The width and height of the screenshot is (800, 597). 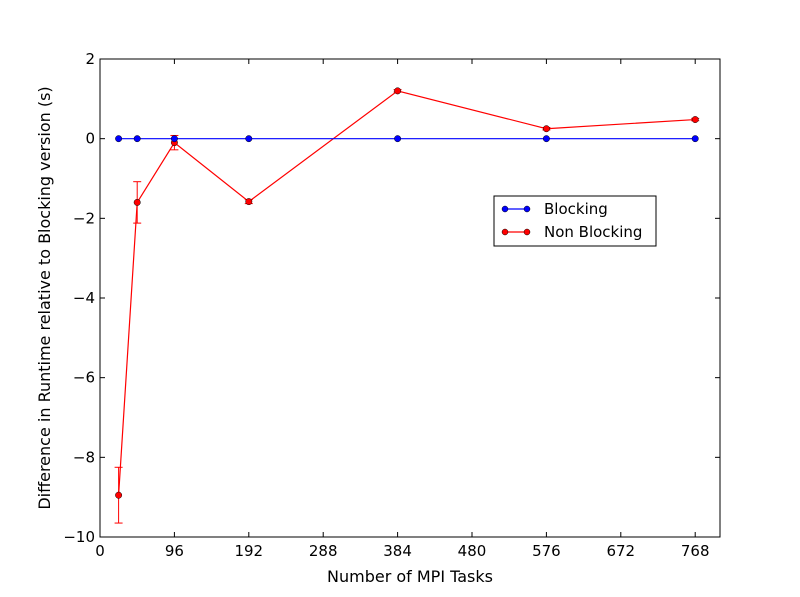 I want to click on x-tick-label: 288, so click(x=323, y=551).